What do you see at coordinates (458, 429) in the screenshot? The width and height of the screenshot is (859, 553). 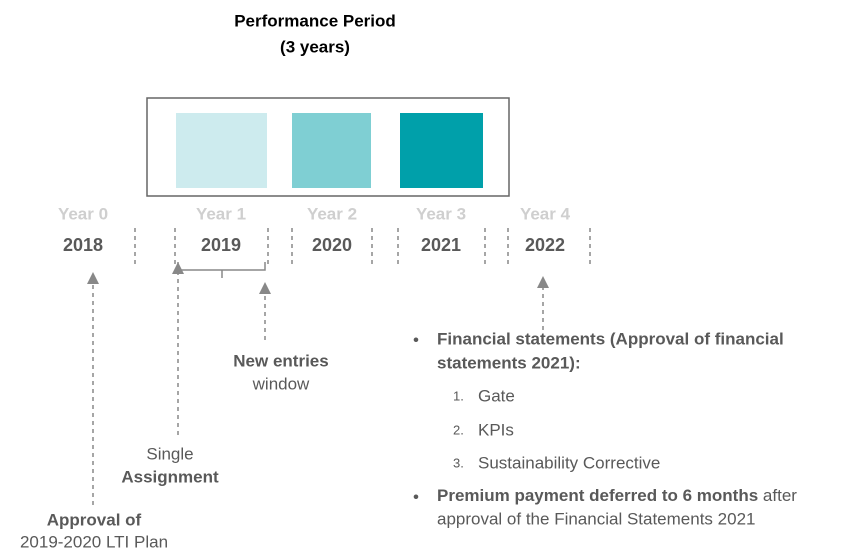 I see `item-number: 2.` at bounding box center [458, 429].